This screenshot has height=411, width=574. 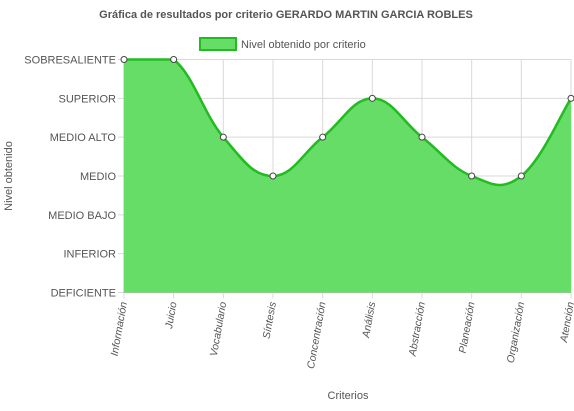 What do you see at coordinates (467, 327) in the screenshot?
I see `x-tick-label: Planeación` at bounding box center [467, 327].